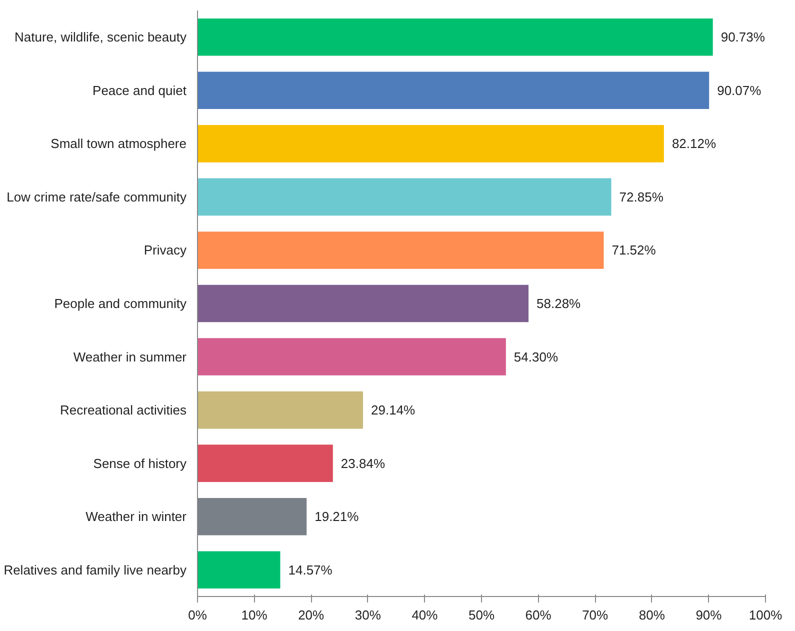 This screenshot has height=631, width=795. Describe the element at coordinates (137, 516) in the screenshot. I see `y-tick-label: Weather in winter` at that location.